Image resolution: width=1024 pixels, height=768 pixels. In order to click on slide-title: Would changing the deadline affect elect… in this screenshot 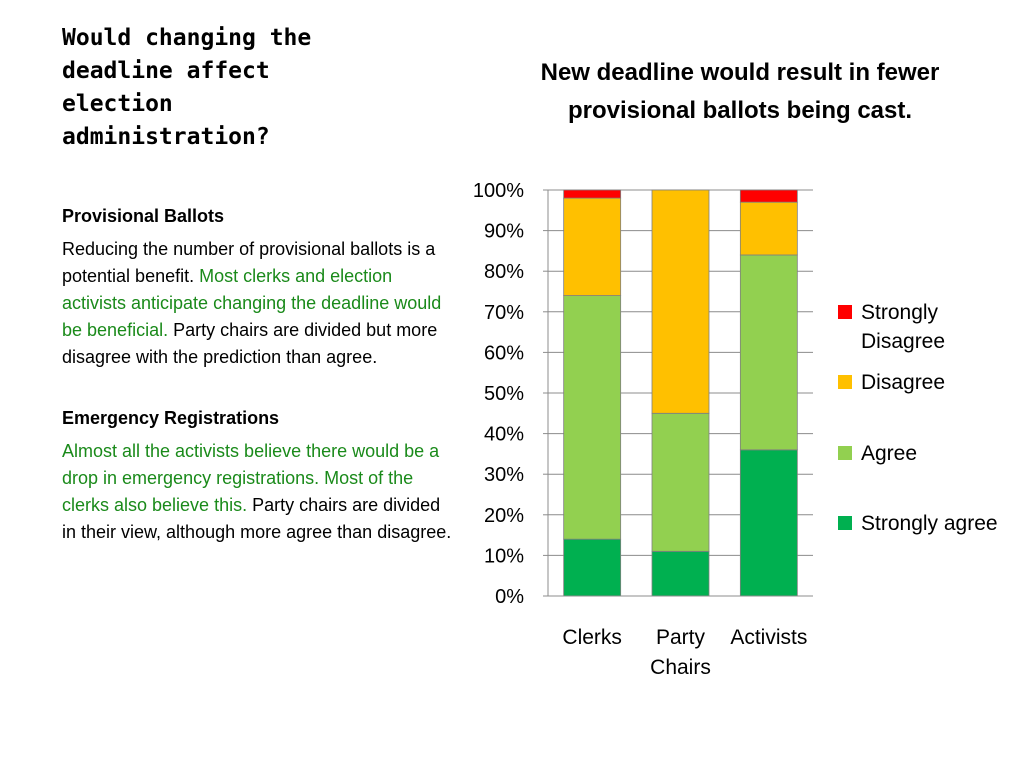, I will do `click(187, 87)`.